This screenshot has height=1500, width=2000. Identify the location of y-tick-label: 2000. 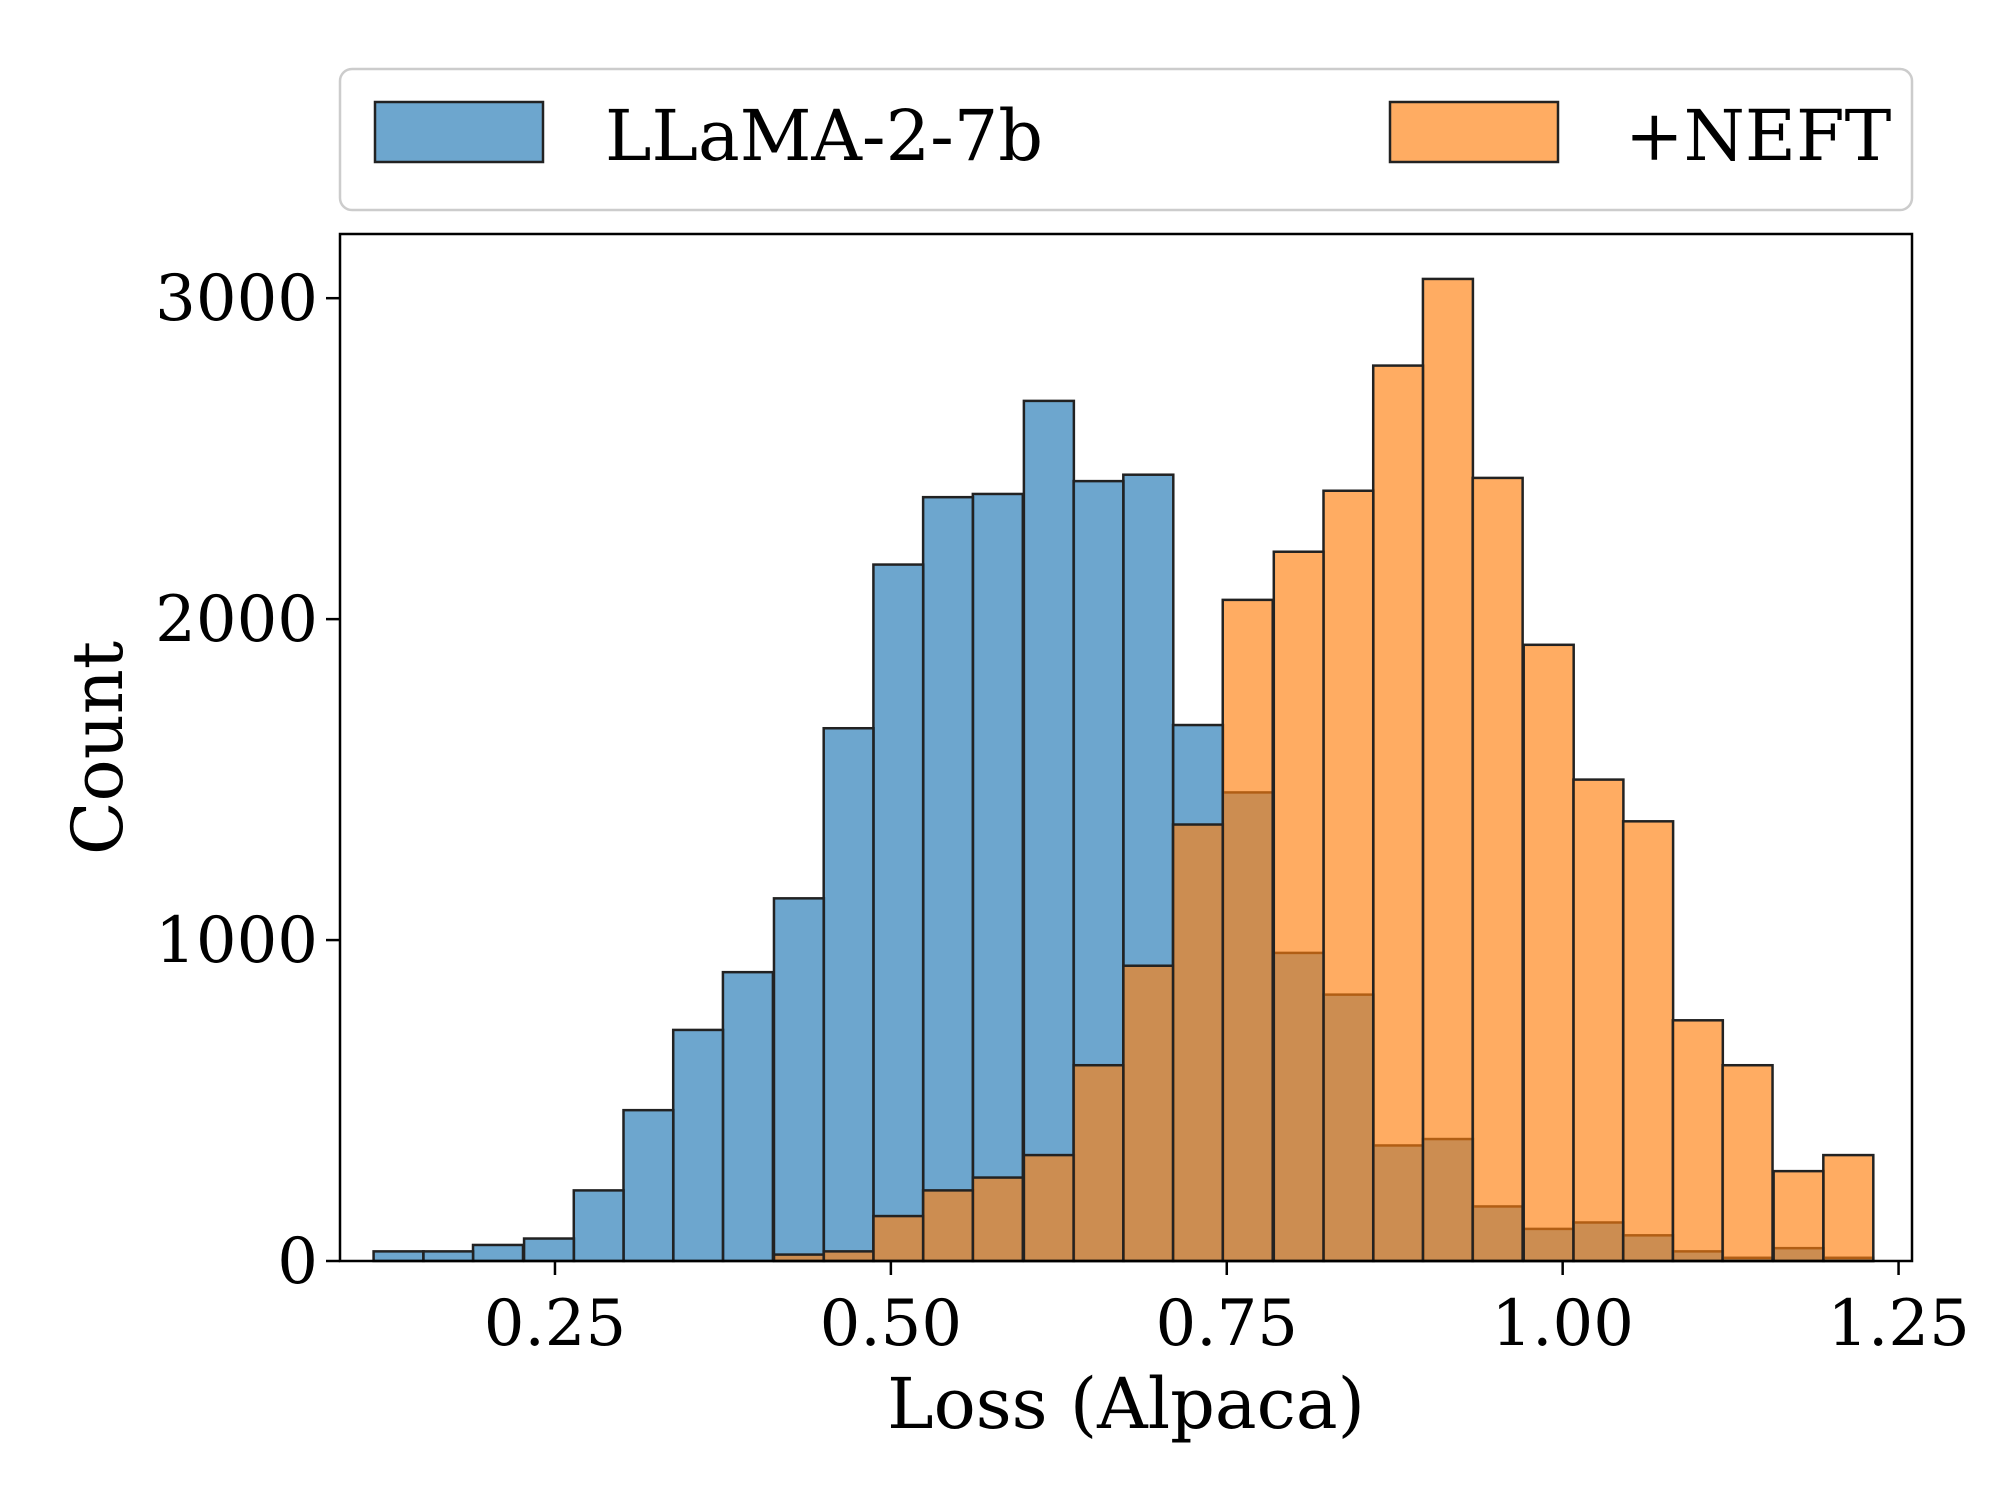
(236, 620).